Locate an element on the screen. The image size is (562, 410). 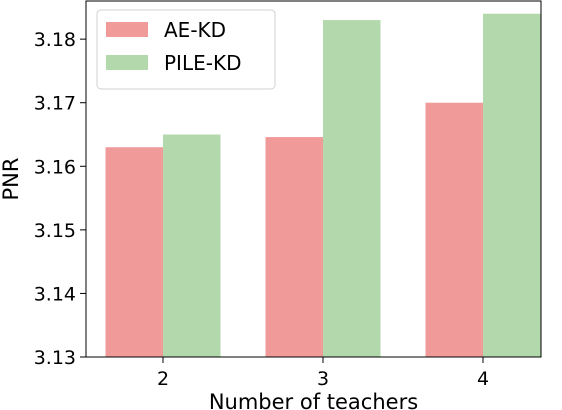
x-axis: 2 3 4 is located at coordinates (323, 373).